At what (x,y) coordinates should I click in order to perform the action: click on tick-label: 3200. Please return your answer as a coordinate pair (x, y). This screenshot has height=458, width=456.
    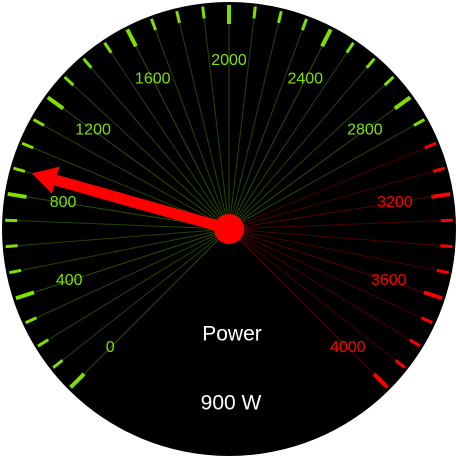
    Looking at the image, I should click on (395, 202).